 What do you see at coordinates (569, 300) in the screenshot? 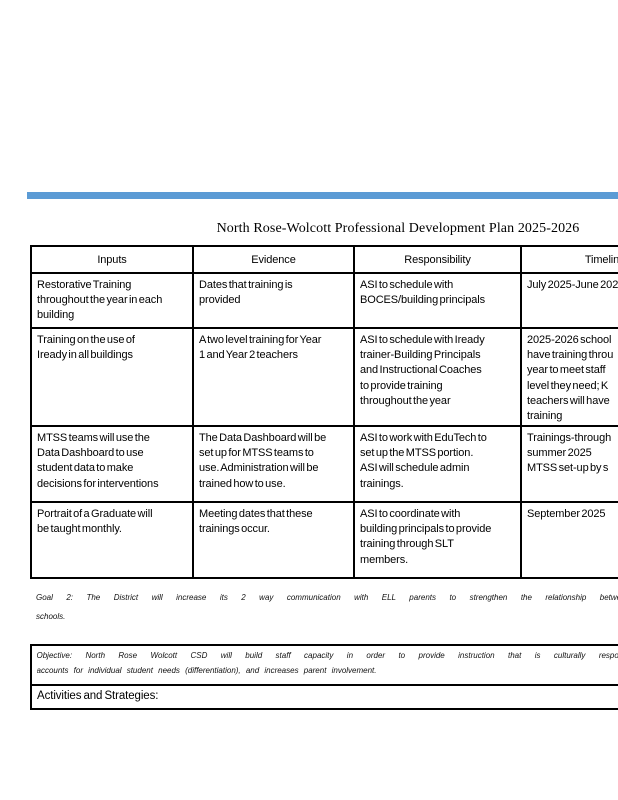
I see `cell-timeline: July 2025-June 2026` at bounding box center [569, 300].